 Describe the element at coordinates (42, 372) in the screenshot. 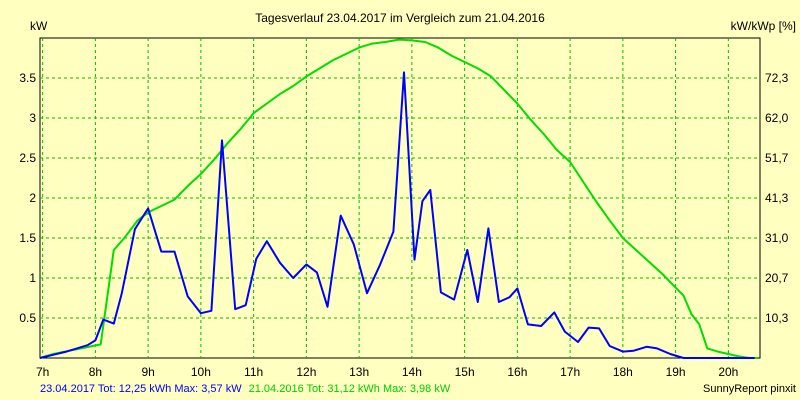

I see `x-tick-label: 7h` at that location.